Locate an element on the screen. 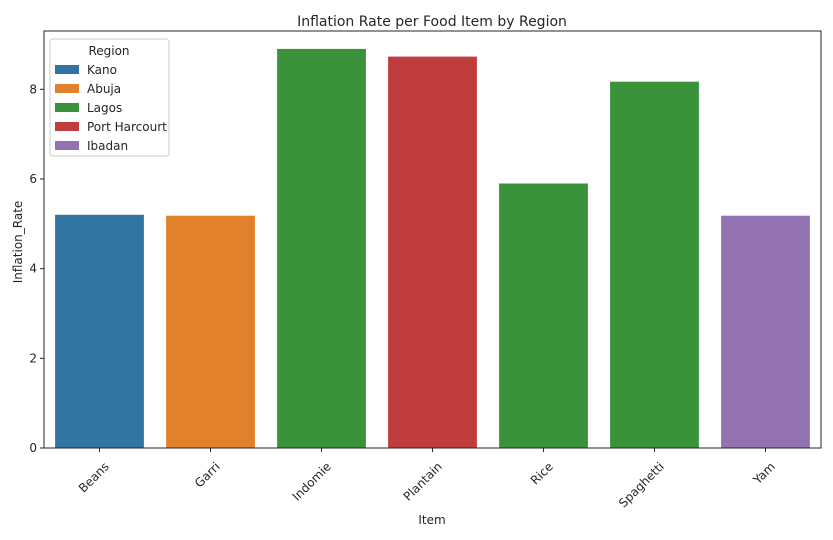 The image size is (833, 540). y-tick-label: 8 is located at coordinates (33, 89).